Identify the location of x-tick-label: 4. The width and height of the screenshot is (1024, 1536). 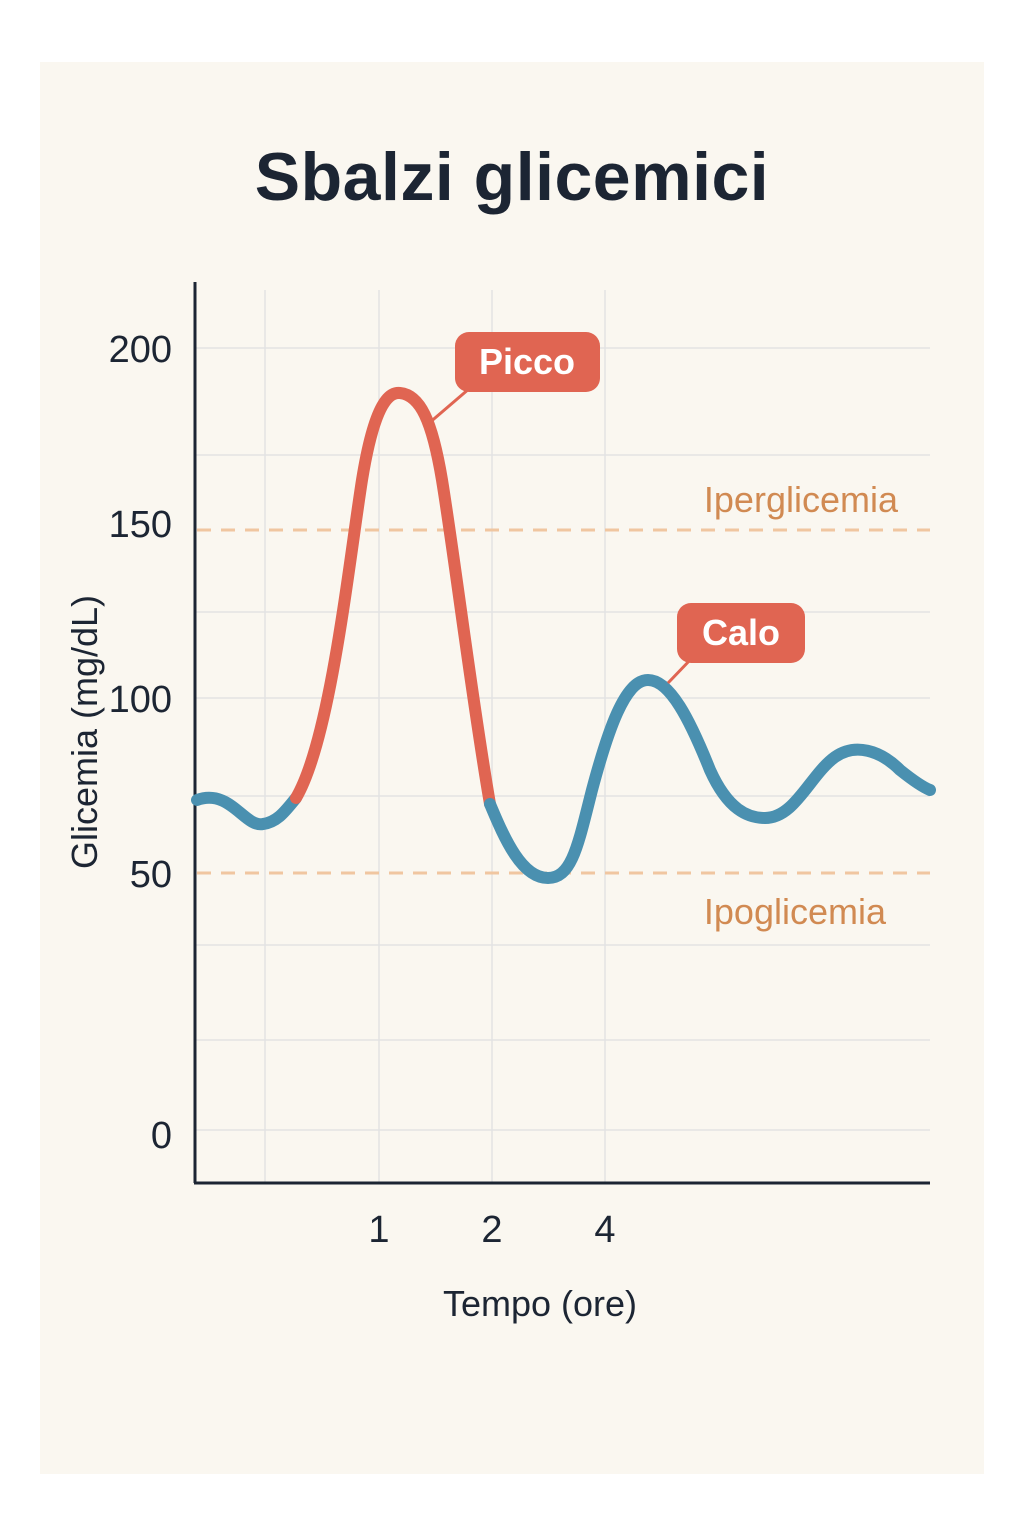
(604, 1230).